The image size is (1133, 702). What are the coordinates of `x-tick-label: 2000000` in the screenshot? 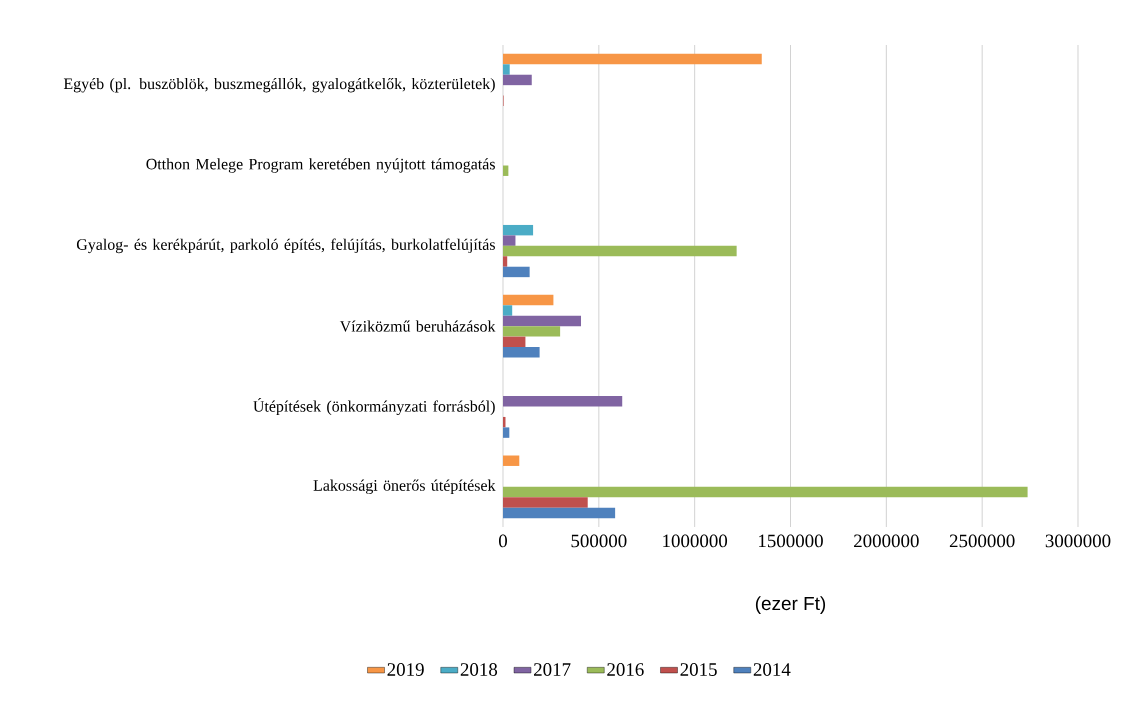 It's located at (886, 541).